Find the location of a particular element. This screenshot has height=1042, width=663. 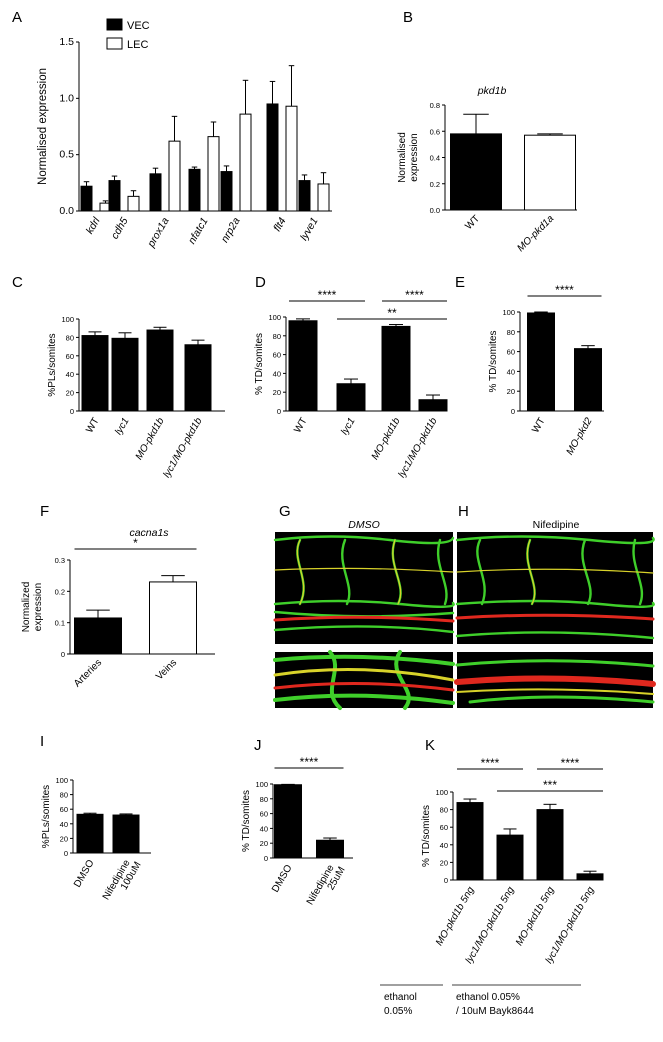

y-tick-label-j: 20 is located at coordinates (264, 843).